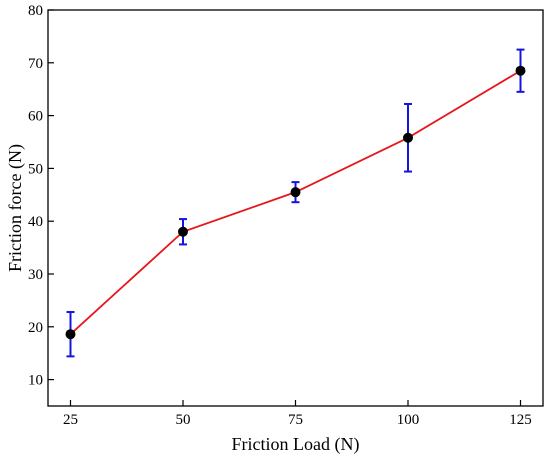 The height and width of the screenshot is (458, 550). I want to click on y-tick-label: 20, so click(35, 328).